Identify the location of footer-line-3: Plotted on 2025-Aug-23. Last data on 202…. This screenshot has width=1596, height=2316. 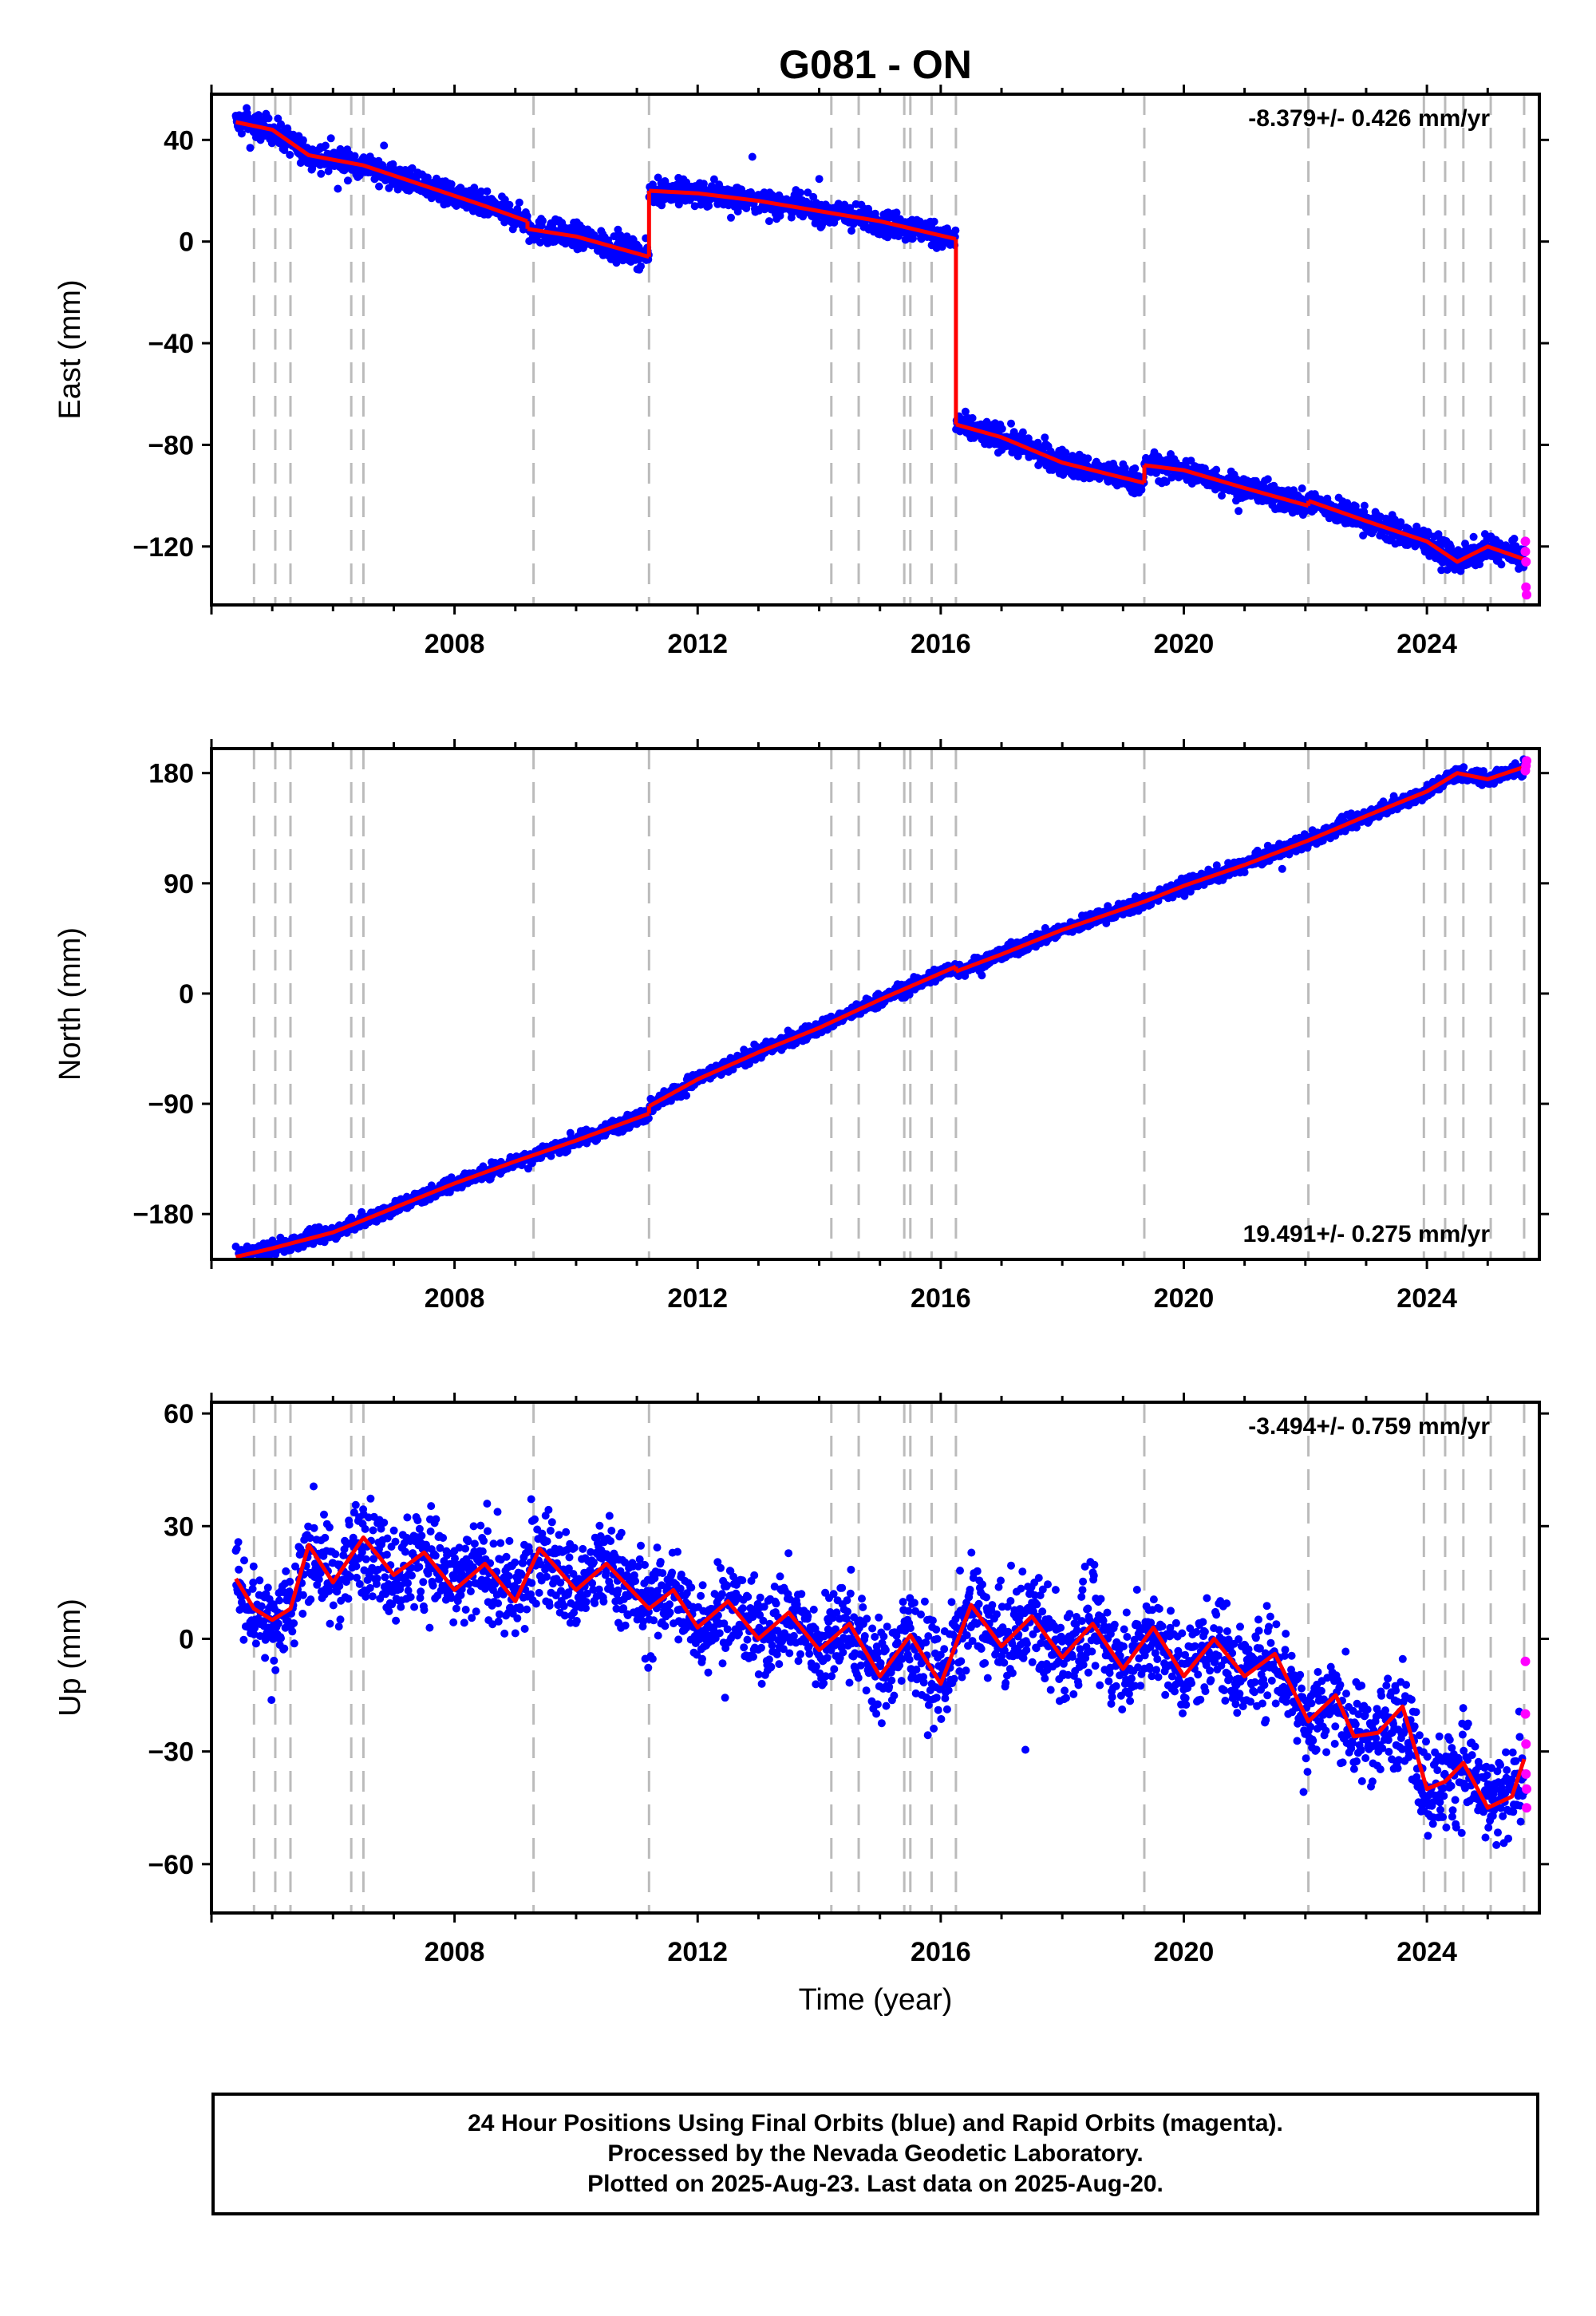
(875, 2184).